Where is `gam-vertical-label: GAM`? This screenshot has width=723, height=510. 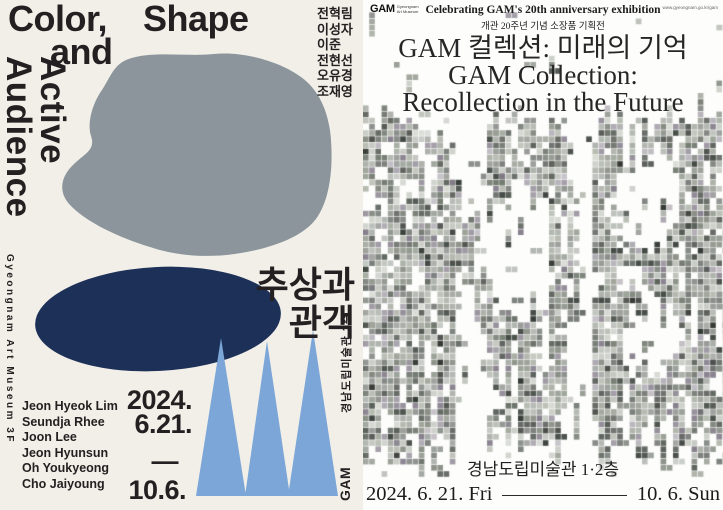 gam-vertical-label: GAM is located at coordinates (345, 483).